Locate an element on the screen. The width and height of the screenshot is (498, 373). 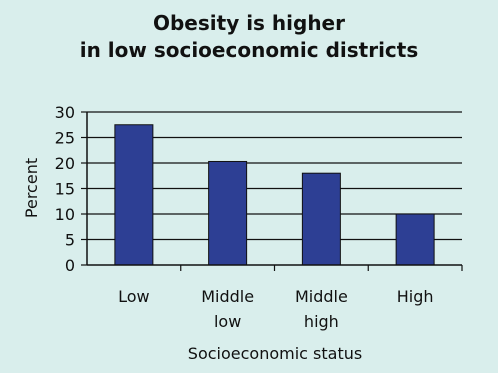
y-tick-labels: 0 5 10 15 20 25 30 is located at coordinates (65, 189).